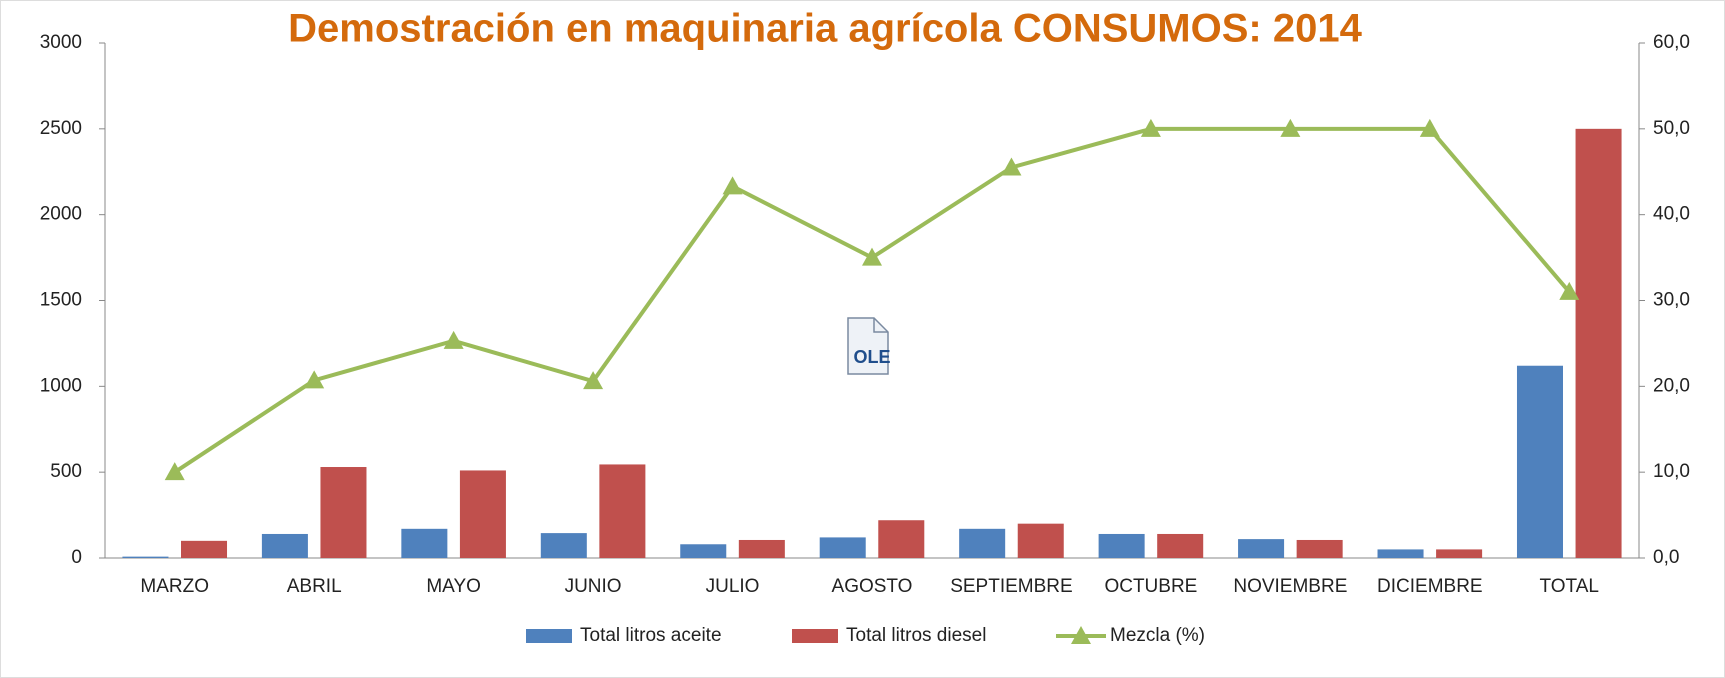  I want to click on y-tick-label: 2000, so click(61, 214).